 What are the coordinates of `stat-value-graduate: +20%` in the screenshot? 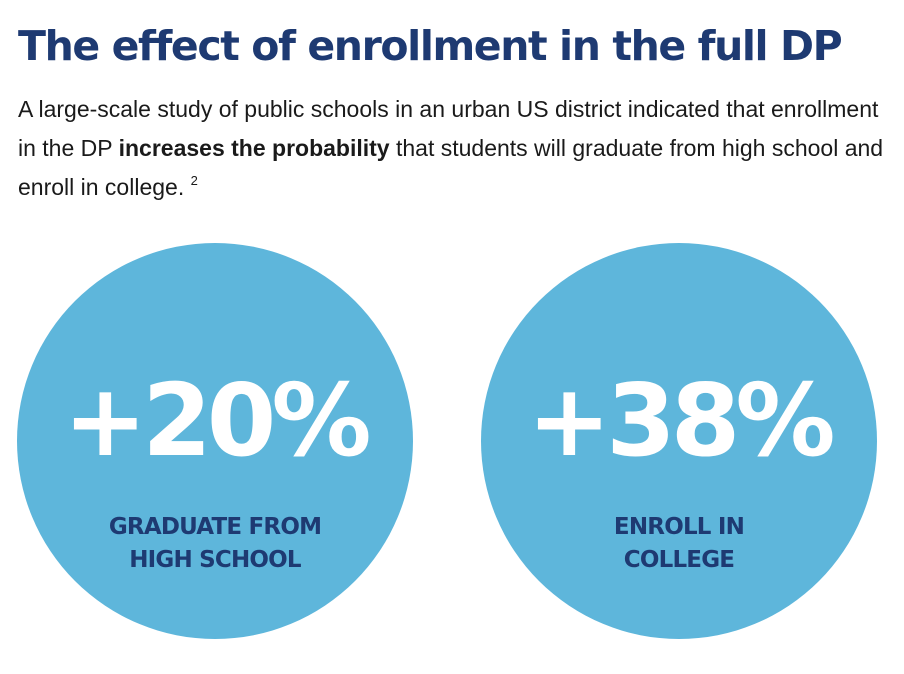 It's located at (217, 420).